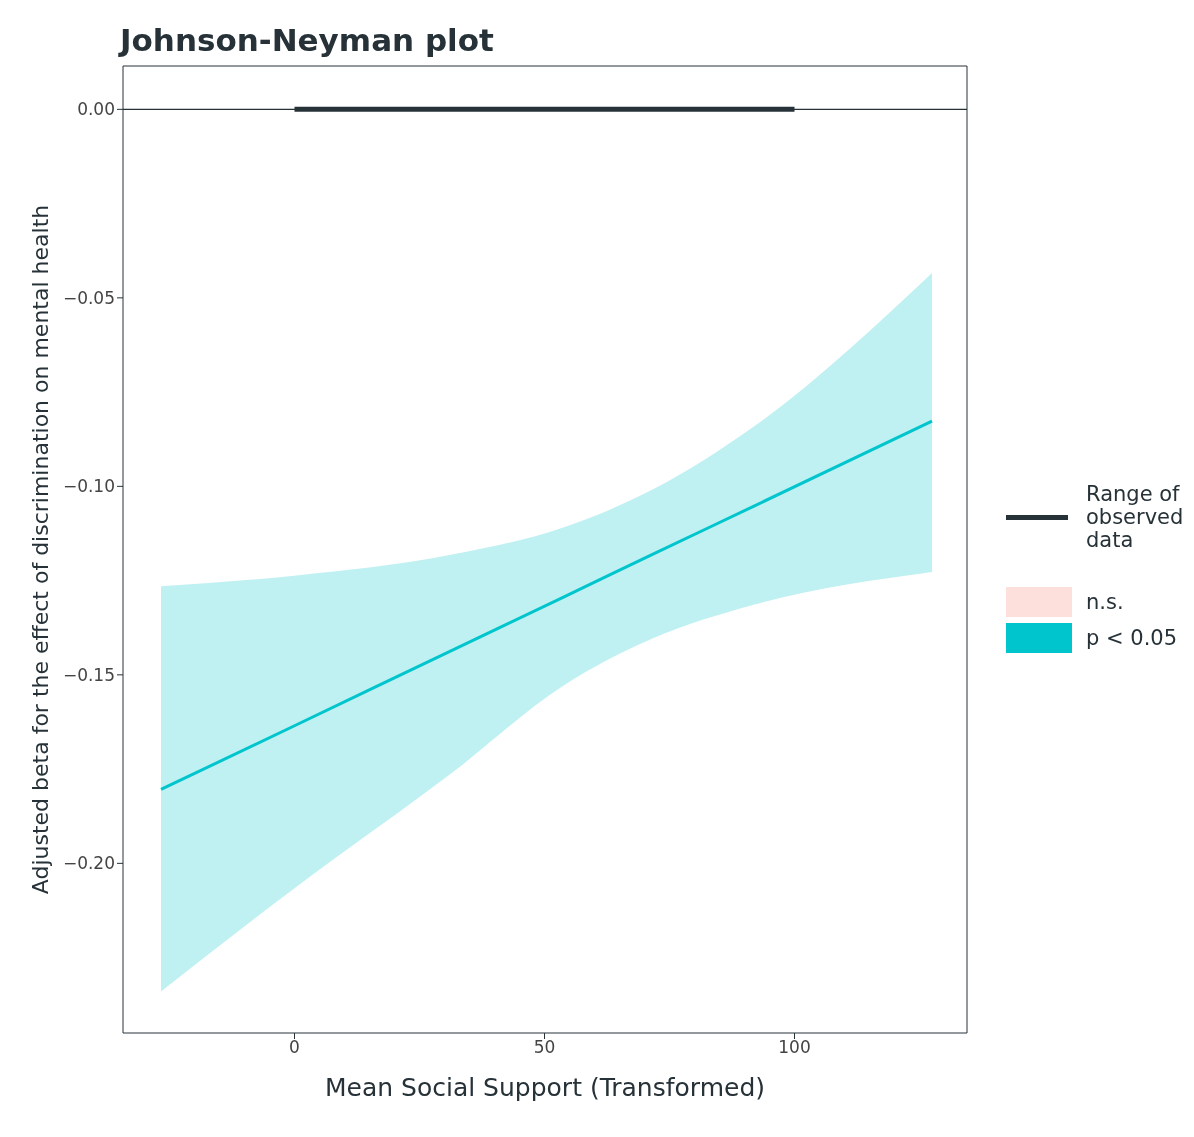 This screenshot has height=1137, width=1194. Describe the element at coordinates (88, 297) in the screenshot. I see `y-tick-label: −0.05` at that location.